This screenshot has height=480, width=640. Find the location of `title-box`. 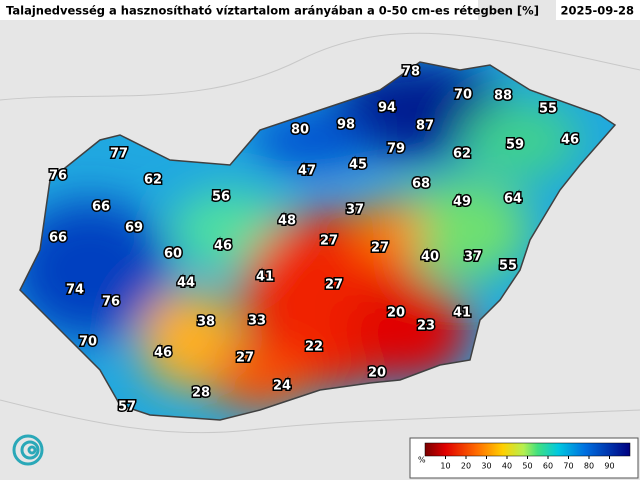

title-box is located at coordinates (239, 10).